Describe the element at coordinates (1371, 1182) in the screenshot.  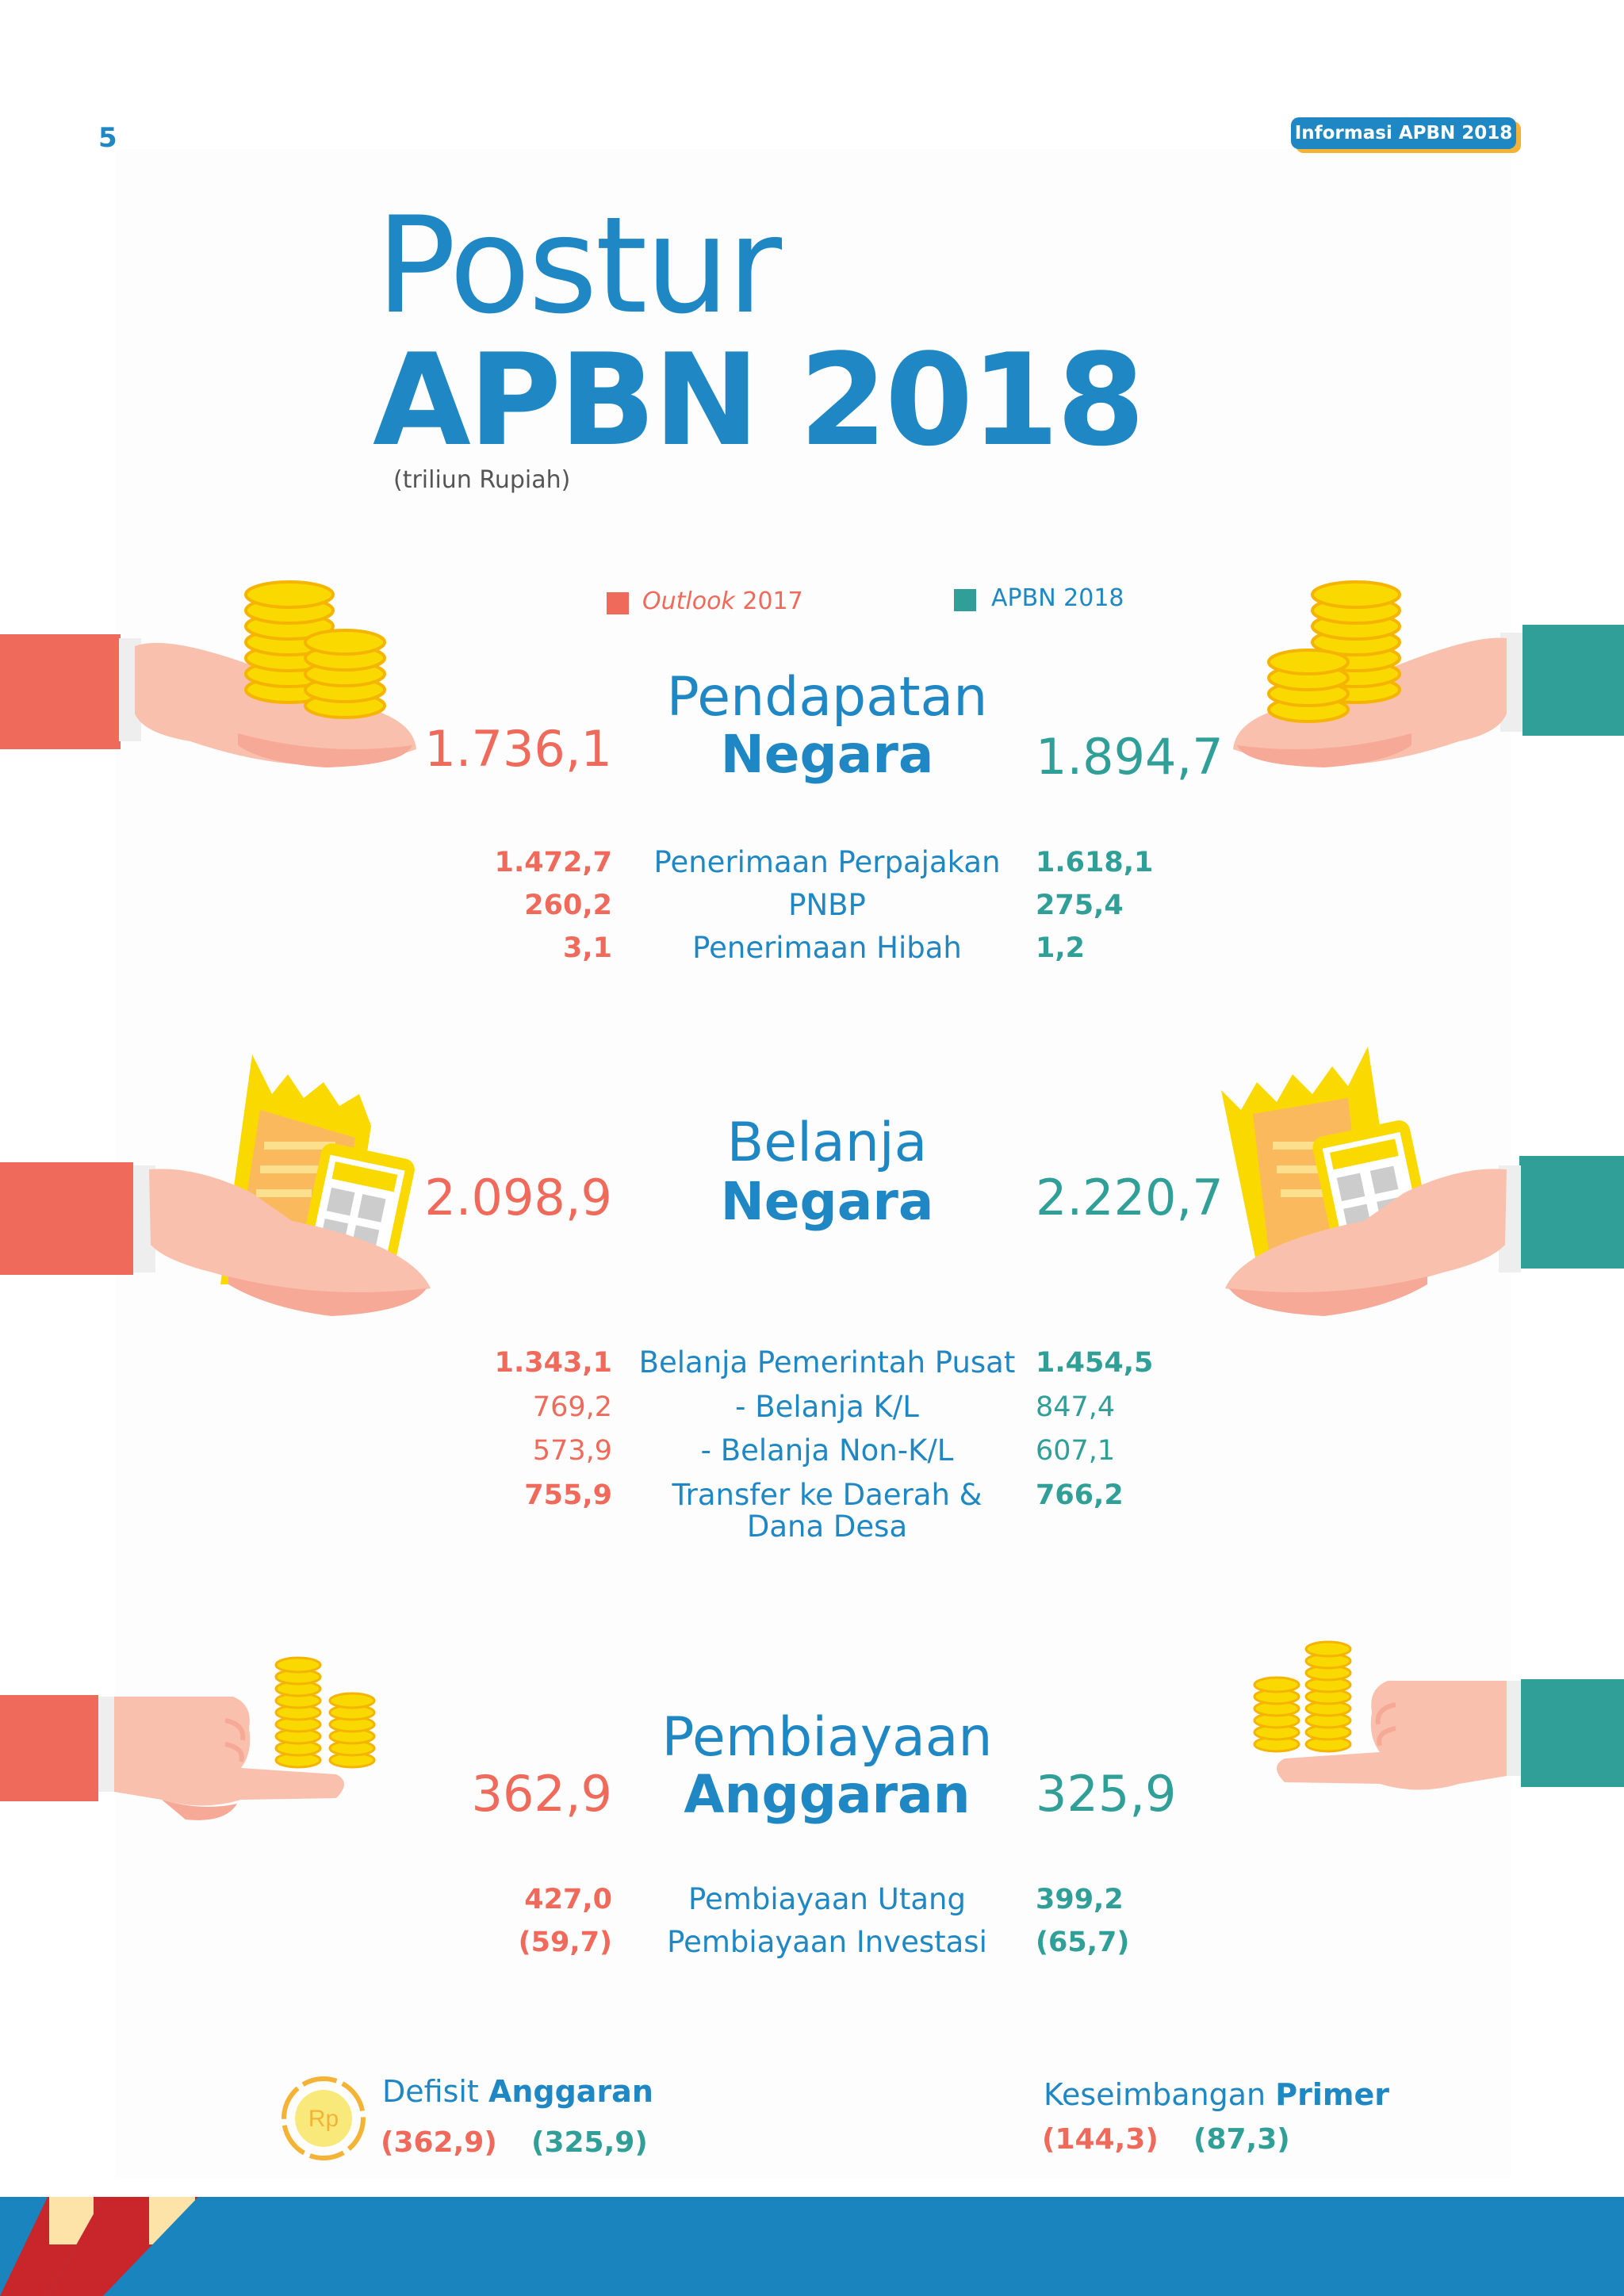
I see `hand-receipt-right-icon` at that location.